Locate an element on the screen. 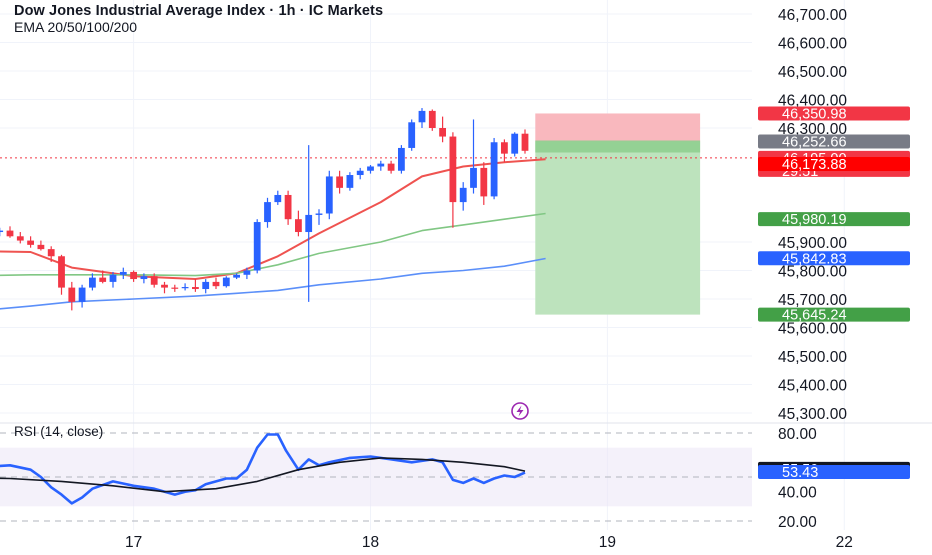 The width and height of the screenshot is (932, 555). price-tick-label: 45,600.00 is located at coordinates (812, 329).